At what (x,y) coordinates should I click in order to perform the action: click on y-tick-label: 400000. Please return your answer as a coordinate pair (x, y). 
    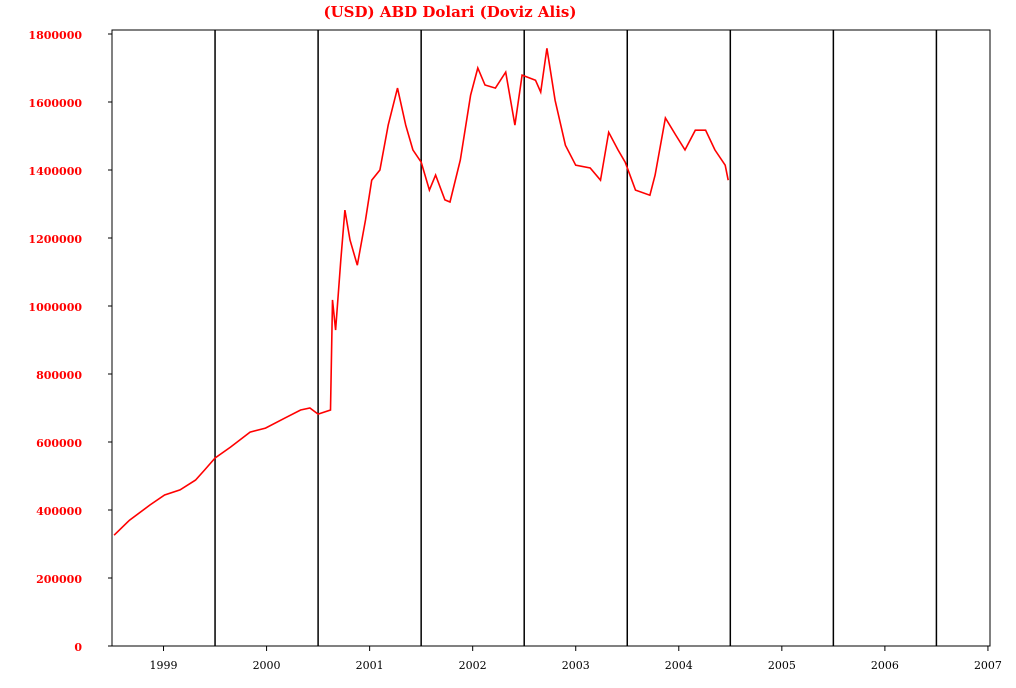
    Looking at the image, I should click on (59, 511).